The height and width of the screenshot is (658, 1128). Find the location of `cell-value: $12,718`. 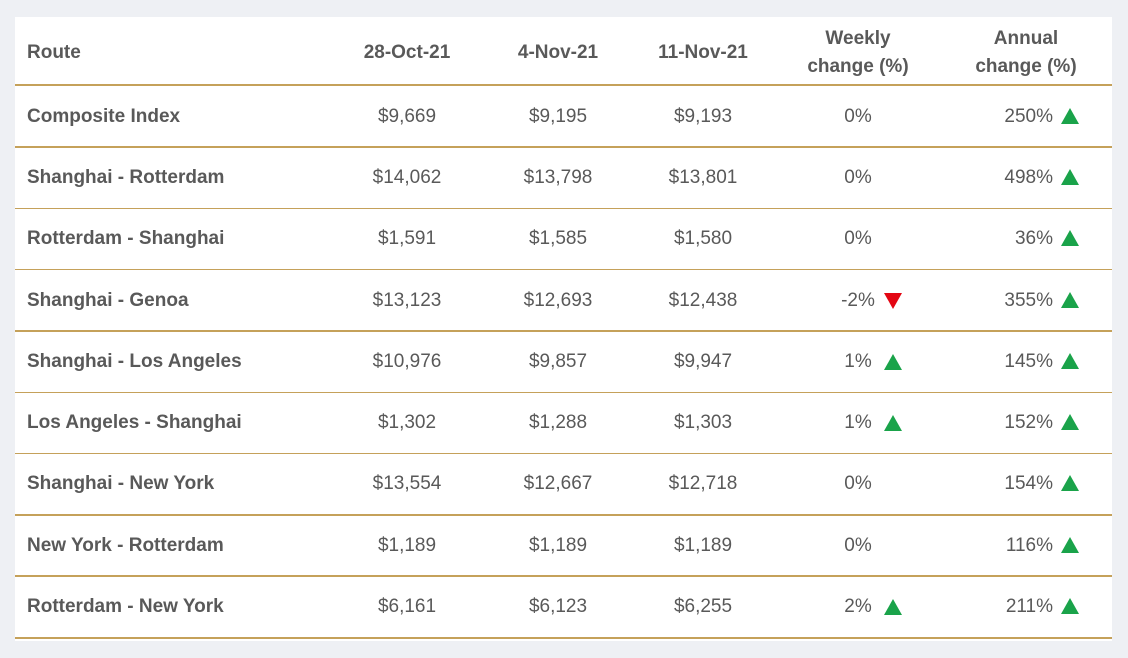

cell-value: $12,718 is located at coordinates (703, 484).